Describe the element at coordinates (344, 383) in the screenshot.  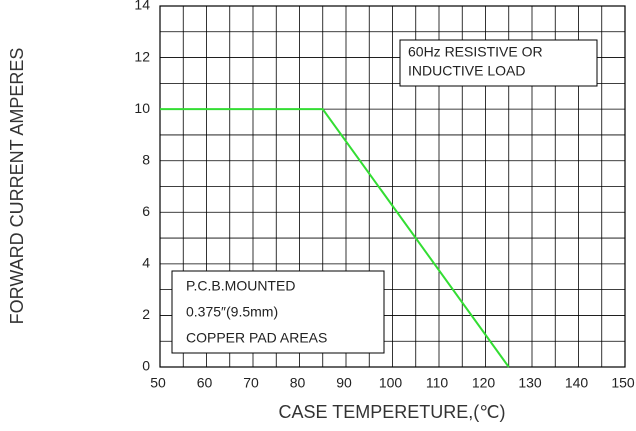
I see `x-tick-label: 90` at that location.